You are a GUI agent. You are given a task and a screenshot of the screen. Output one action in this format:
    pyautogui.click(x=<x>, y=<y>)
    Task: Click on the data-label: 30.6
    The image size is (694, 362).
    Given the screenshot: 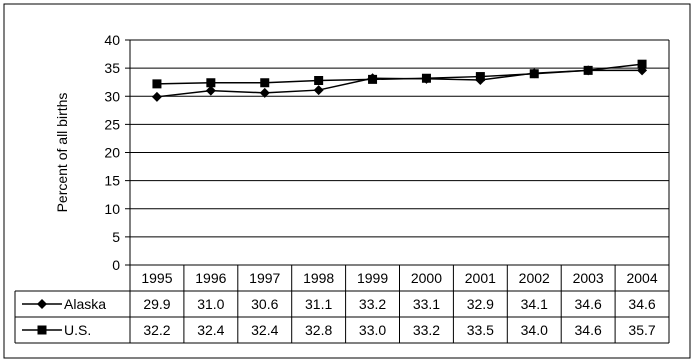 What is the action you would take?
    pyautogui.click(x=264, y=304)
    